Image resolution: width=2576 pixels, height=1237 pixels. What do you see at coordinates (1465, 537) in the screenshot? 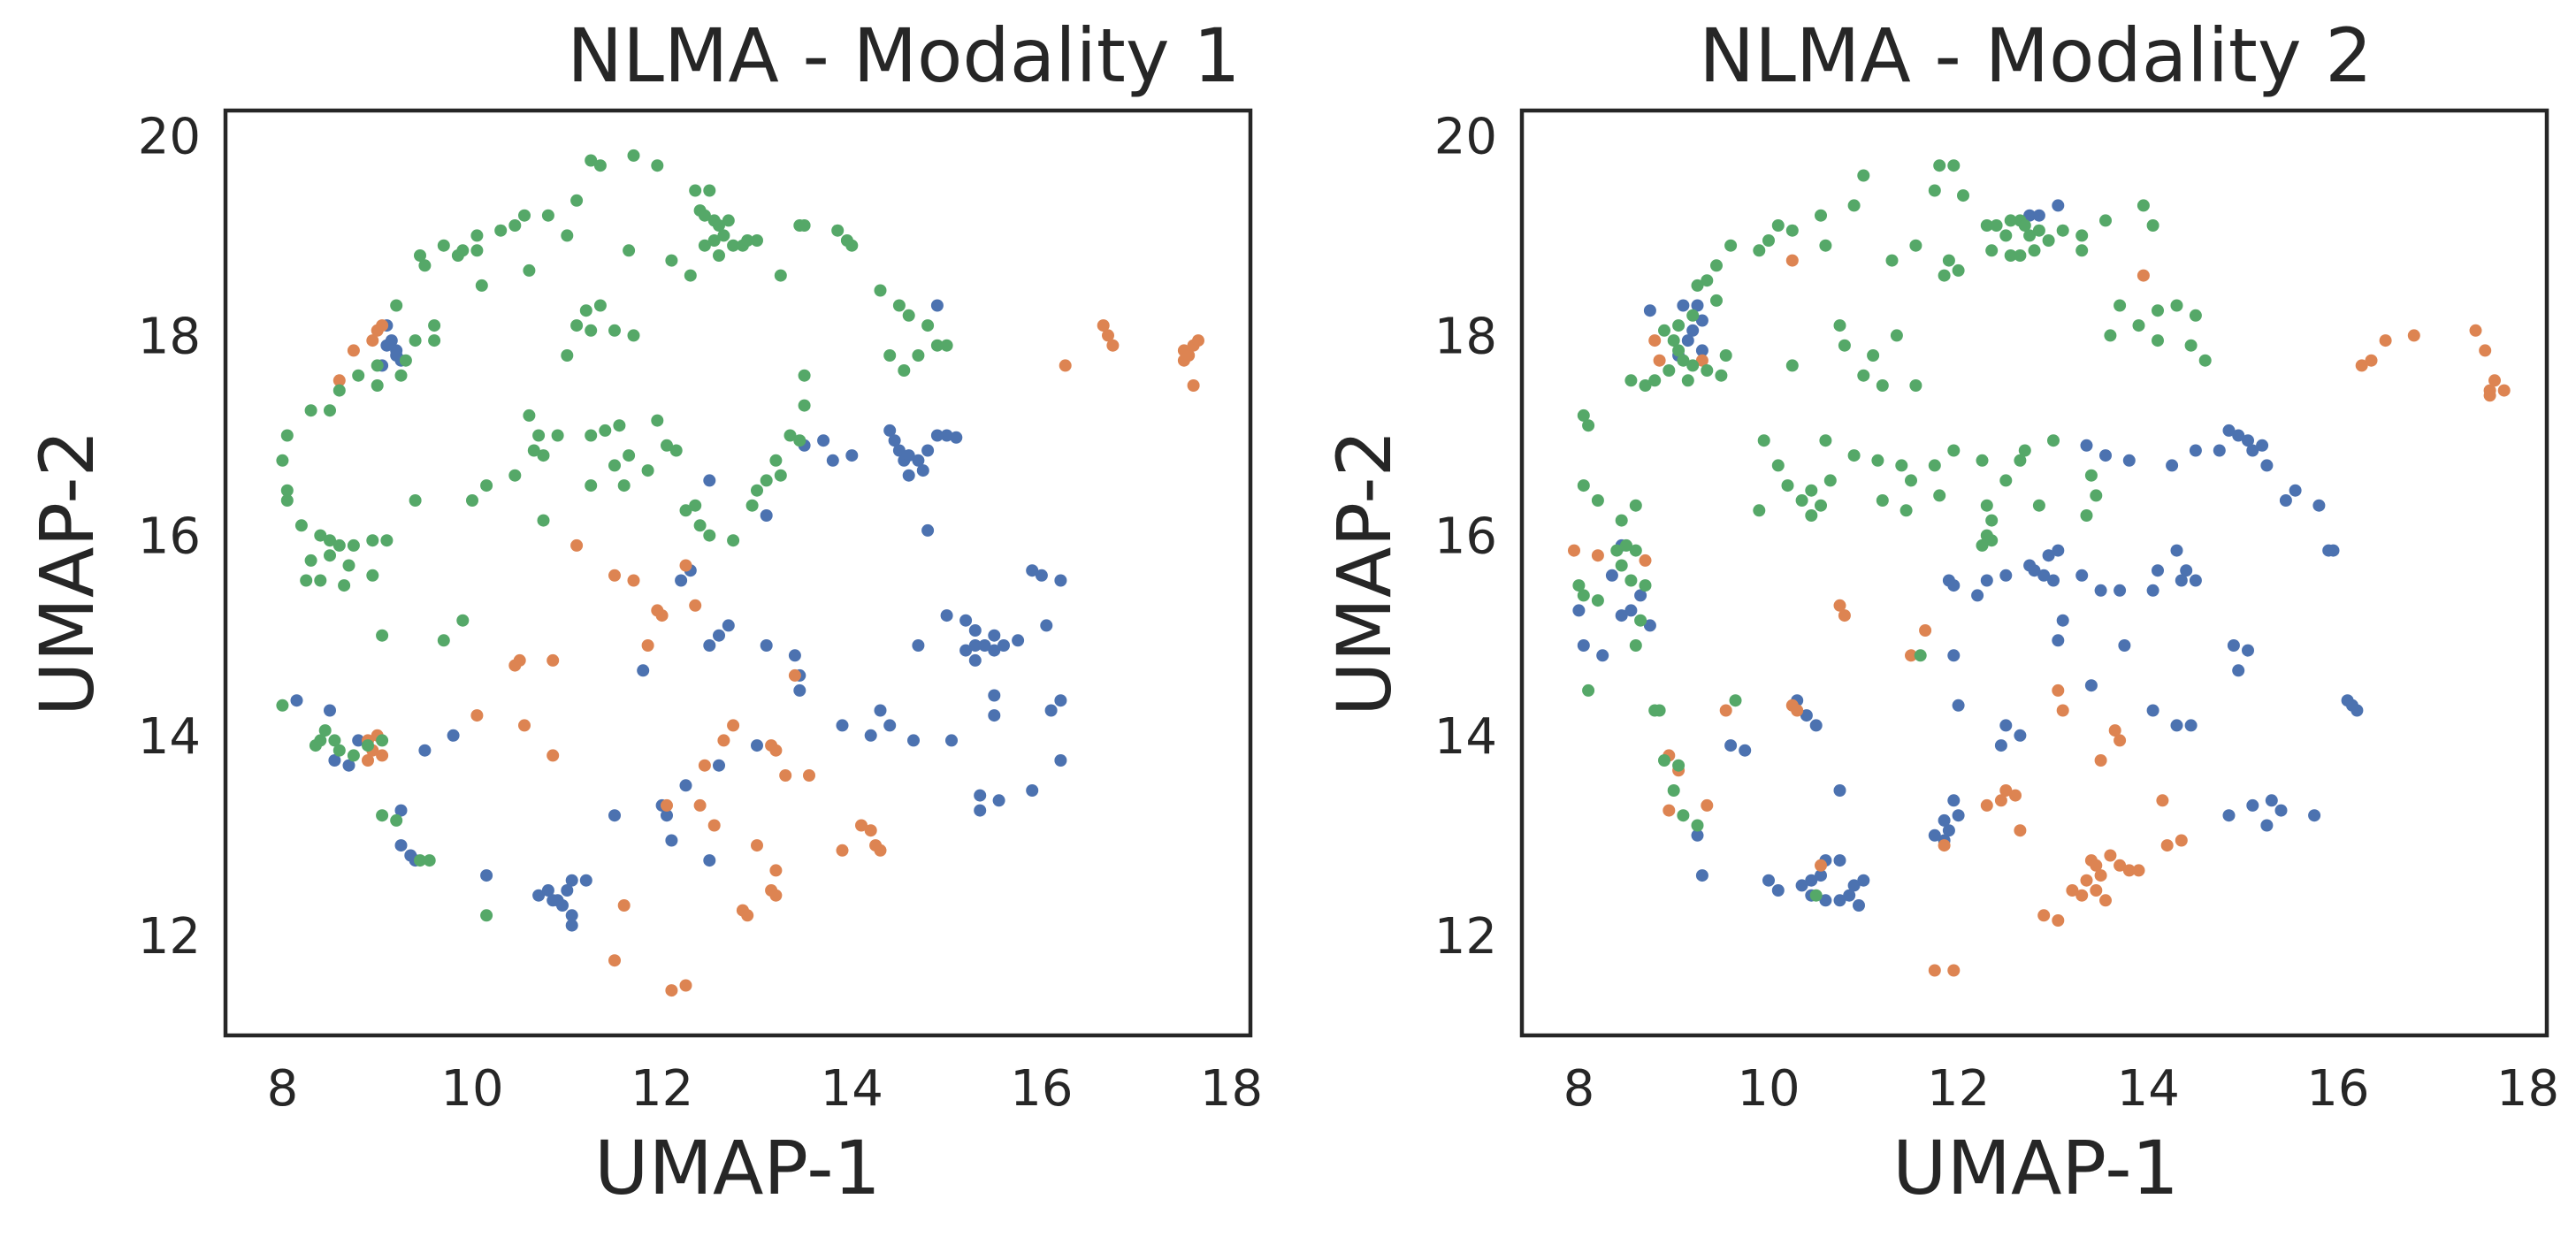
I see `y-tick-labels: 12 14 16 18 20` at bounding box center [1465, 537].